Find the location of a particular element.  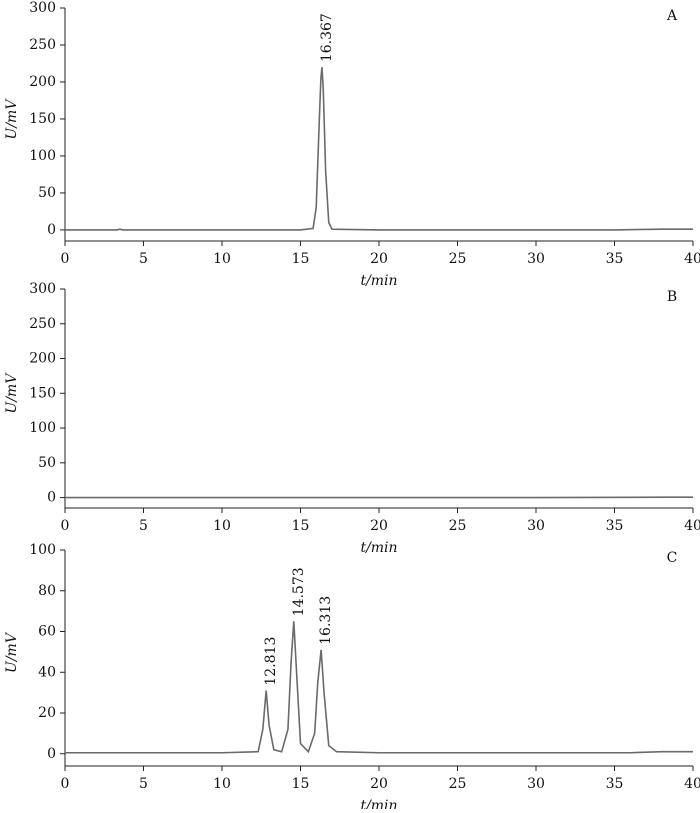

peak-label: 16.367 is located at coordinates (327, 37).